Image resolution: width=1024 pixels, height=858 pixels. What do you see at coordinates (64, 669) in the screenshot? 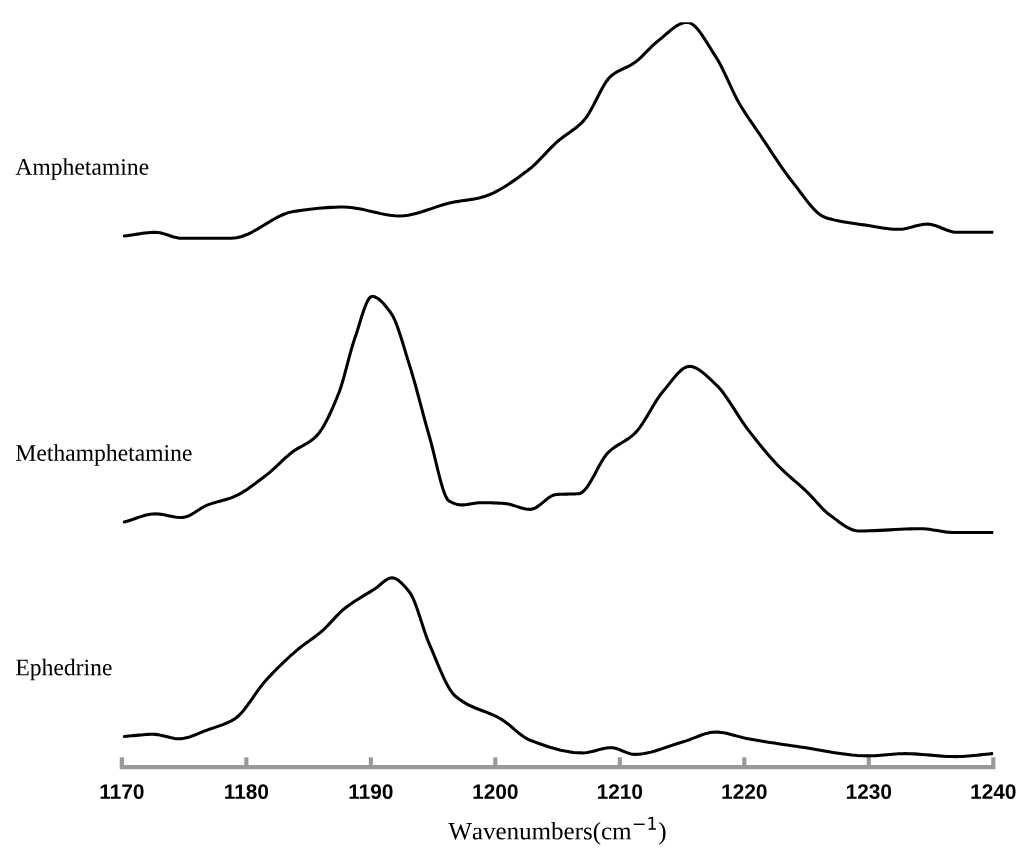
I see `text: Ephedrine` at bounding box center [64, 669].